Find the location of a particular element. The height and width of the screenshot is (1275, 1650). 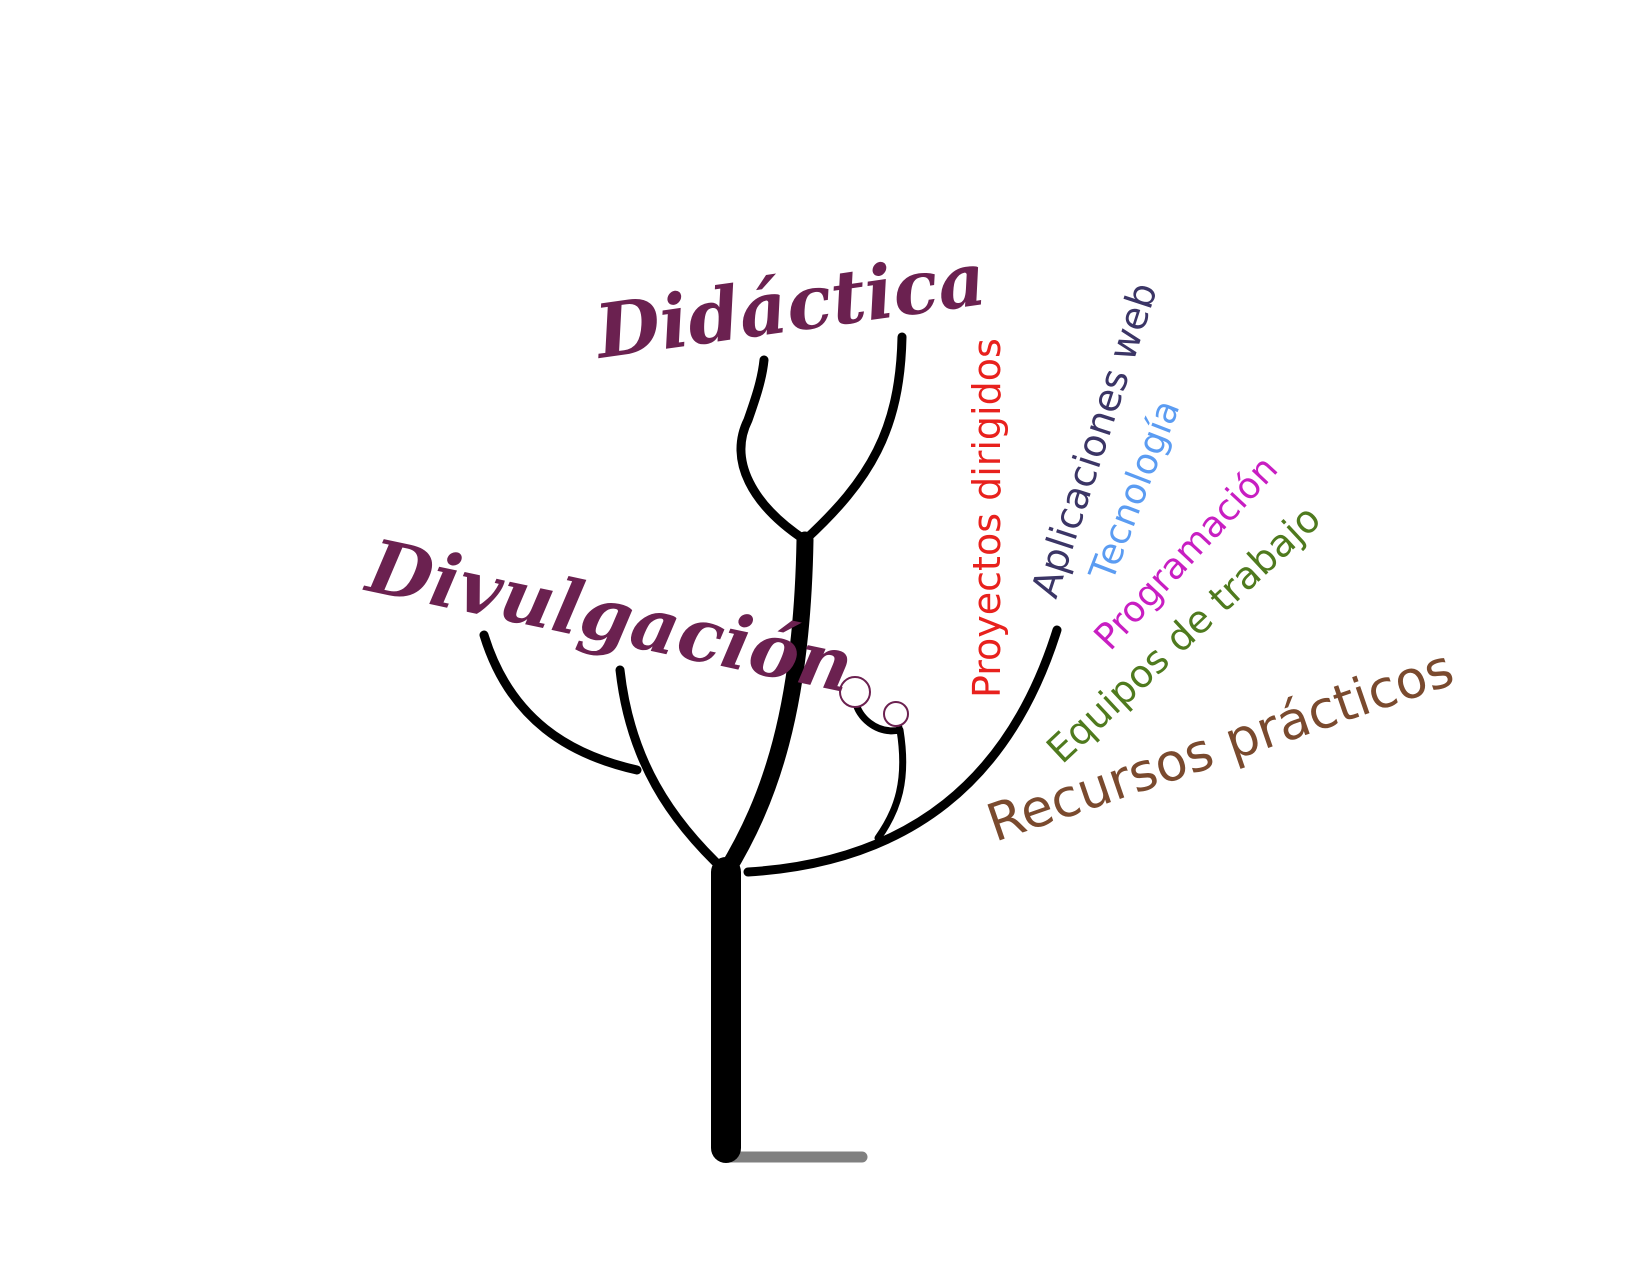

branch-right is located at coordinates (902, 751).